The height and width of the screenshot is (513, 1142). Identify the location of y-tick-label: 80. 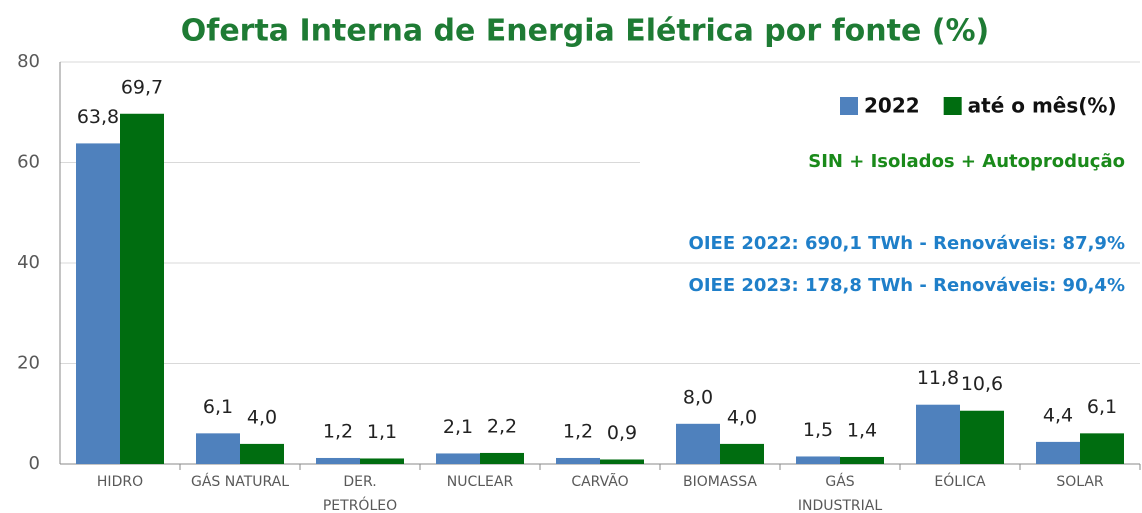
(28, 61).